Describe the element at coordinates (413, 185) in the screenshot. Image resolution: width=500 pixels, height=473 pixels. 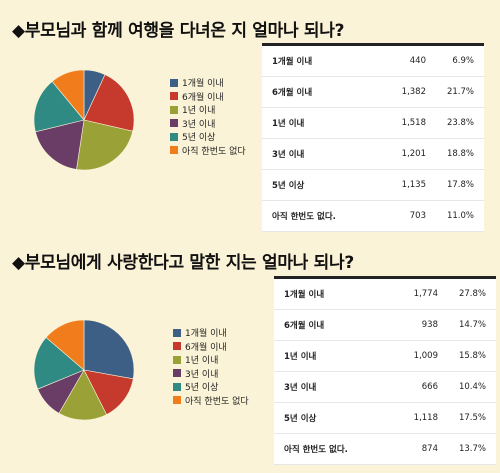
I see `row-count: 1,135` at that location.